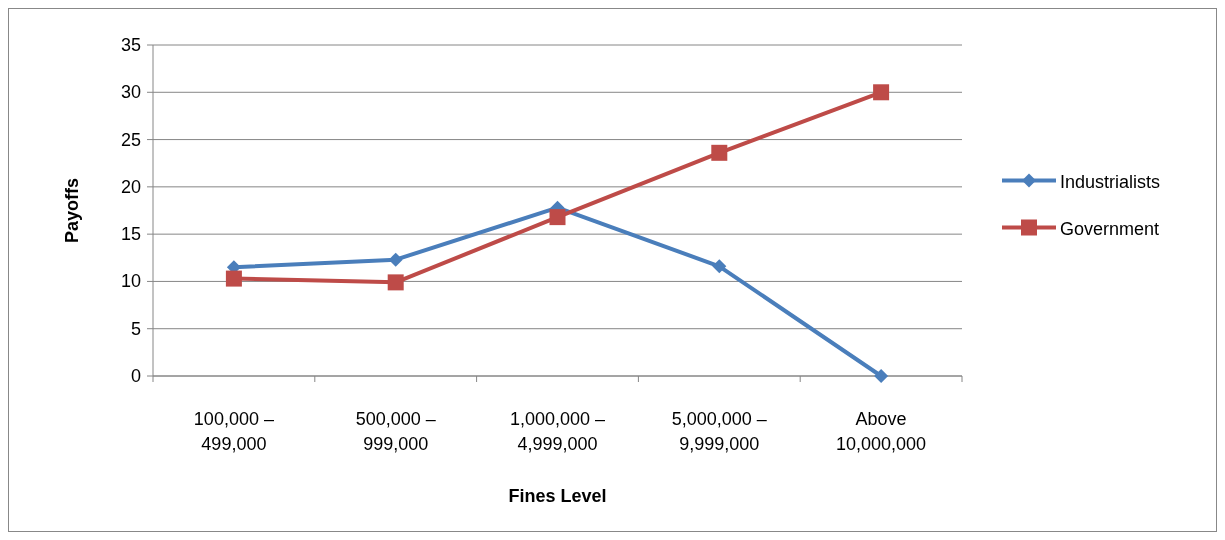 This screenshot has height=540, width=1225. I want to click on y-tick-label: 0, so click(135, 376).